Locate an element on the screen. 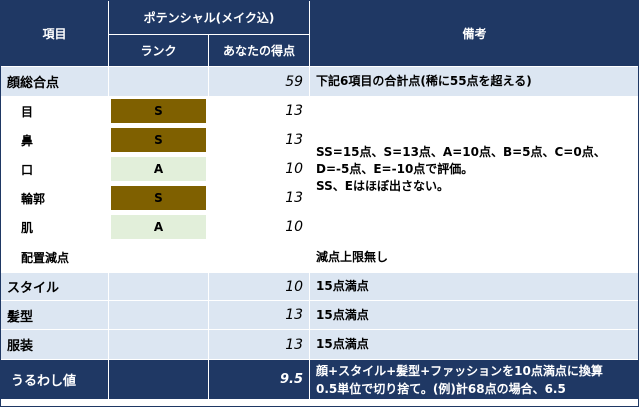  note-hairstyle: 15点満点 is located at coordinates (474, 315).